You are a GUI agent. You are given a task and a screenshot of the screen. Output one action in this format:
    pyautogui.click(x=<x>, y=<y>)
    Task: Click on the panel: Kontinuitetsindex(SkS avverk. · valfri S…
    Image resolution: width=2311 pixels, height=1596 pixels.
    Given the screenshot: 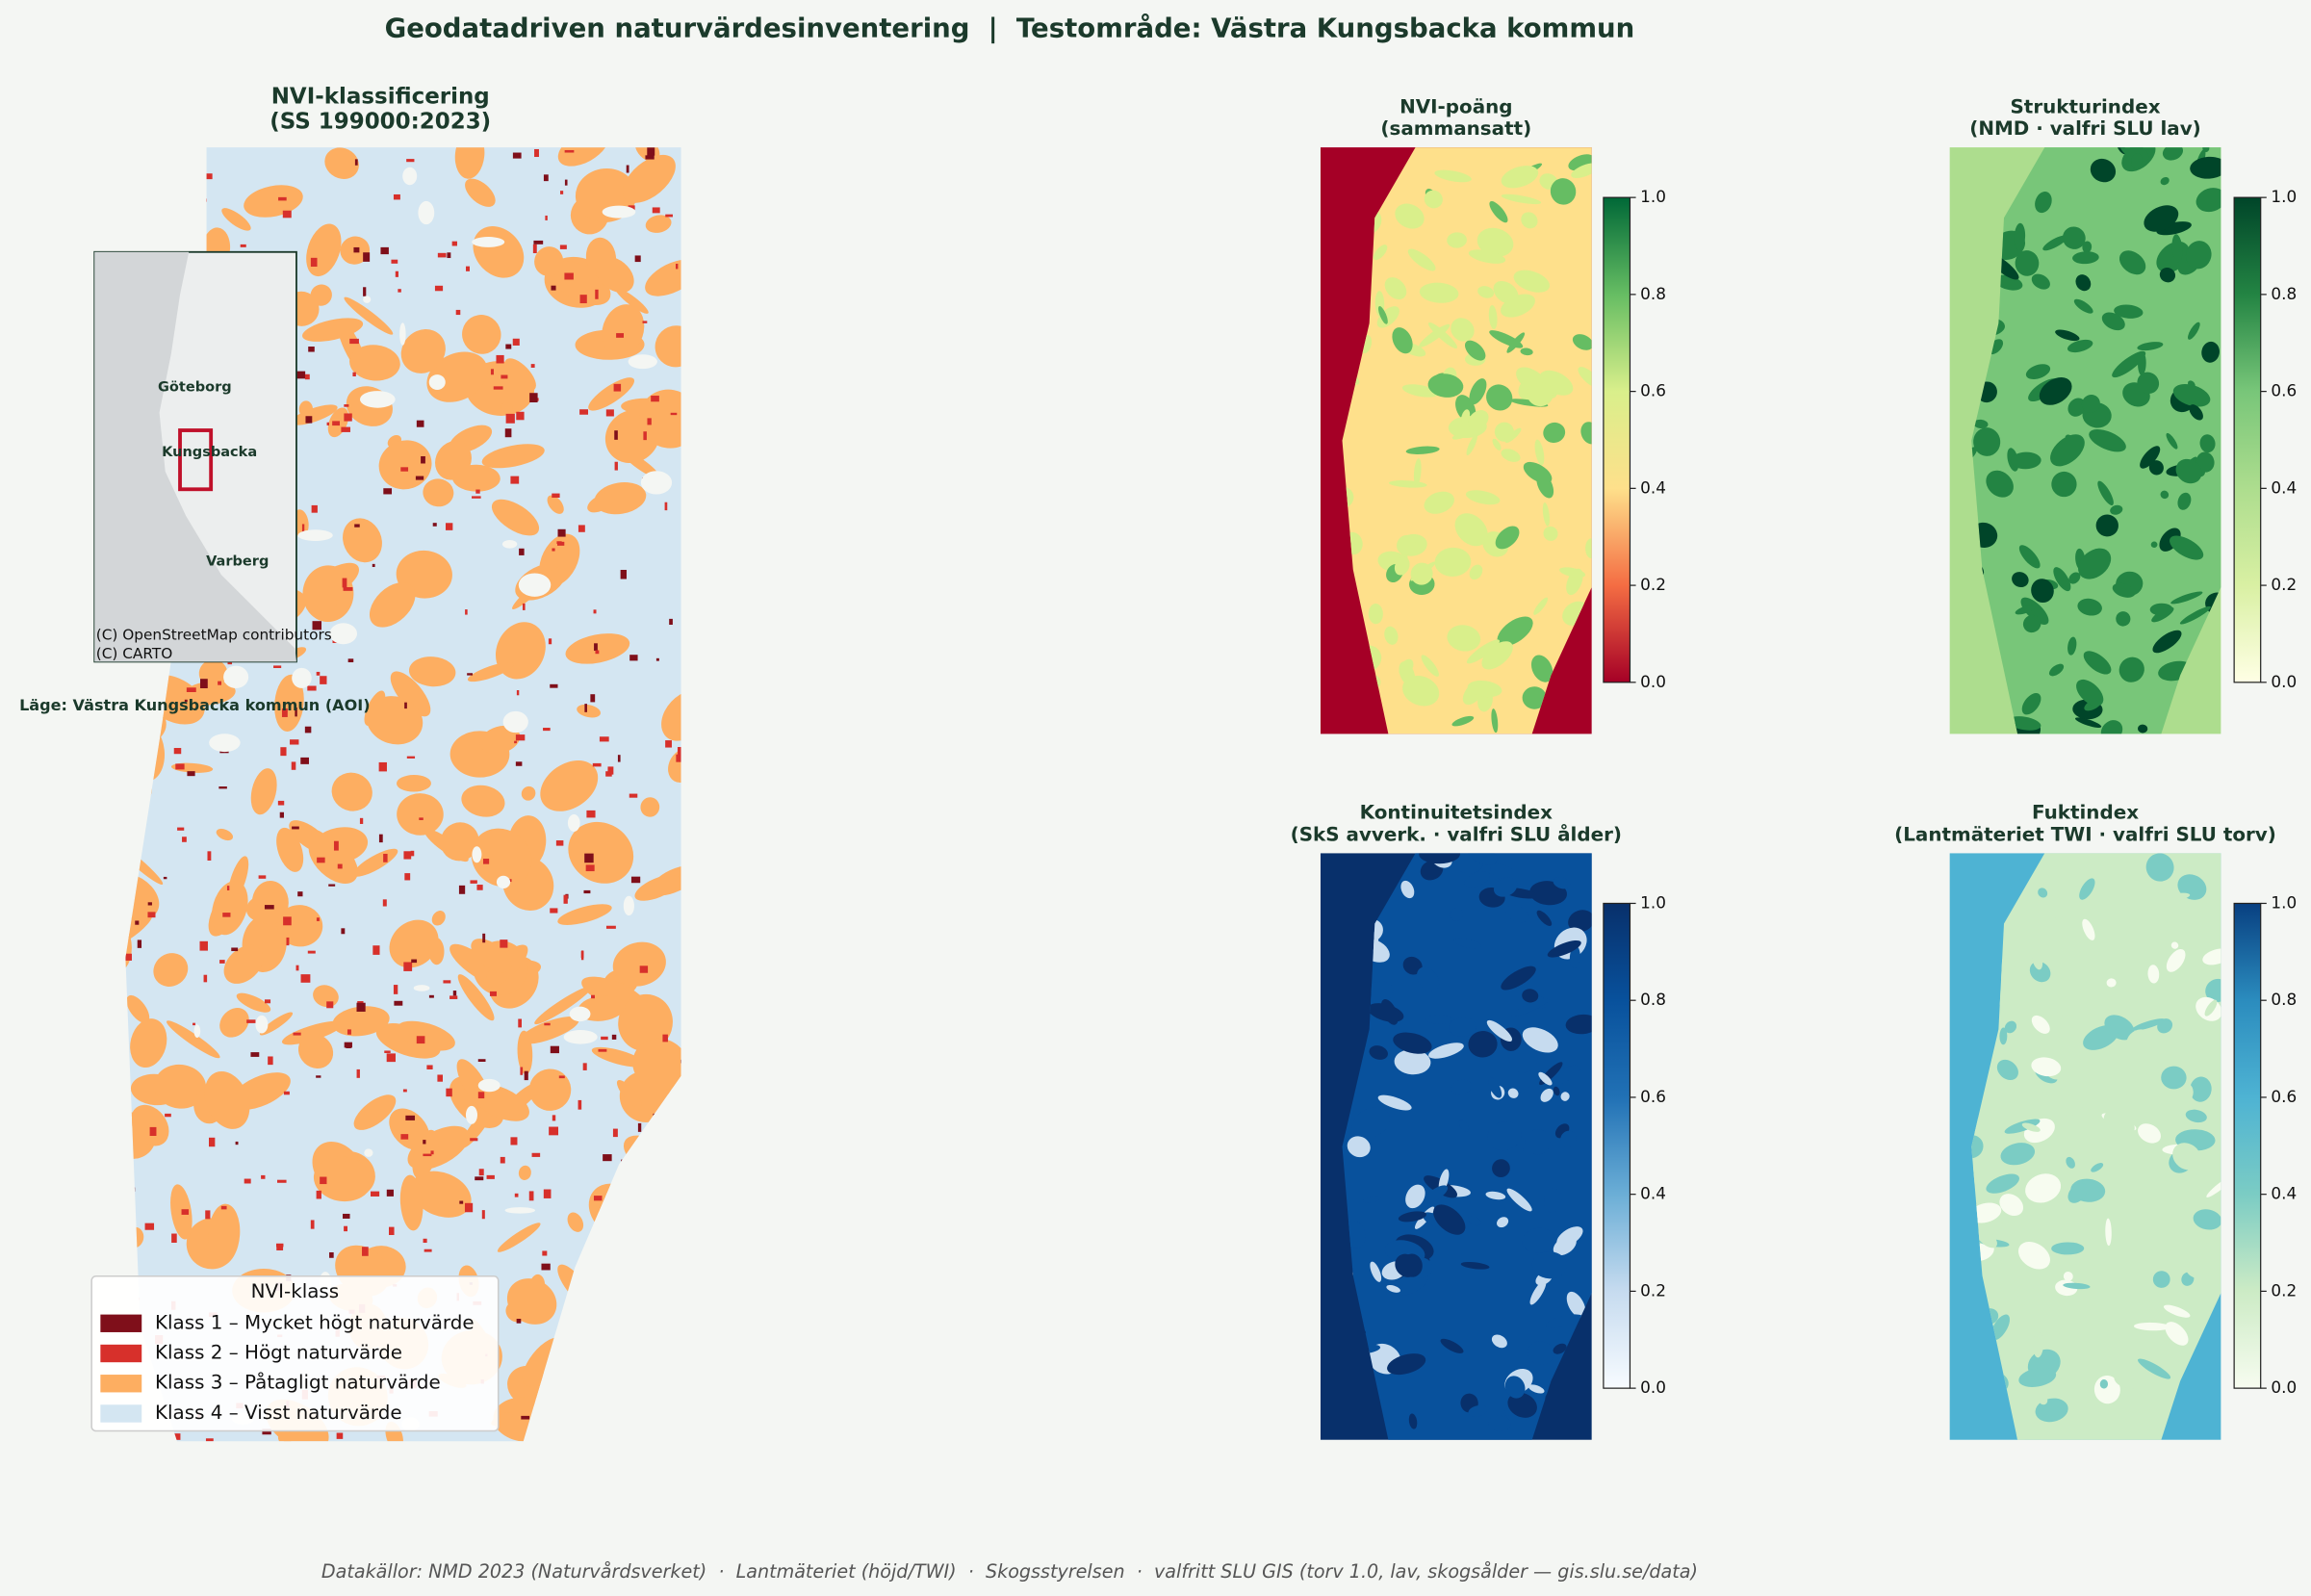 What is the action you would take?
    pyautogui.click(x=1478, y=1121)
    